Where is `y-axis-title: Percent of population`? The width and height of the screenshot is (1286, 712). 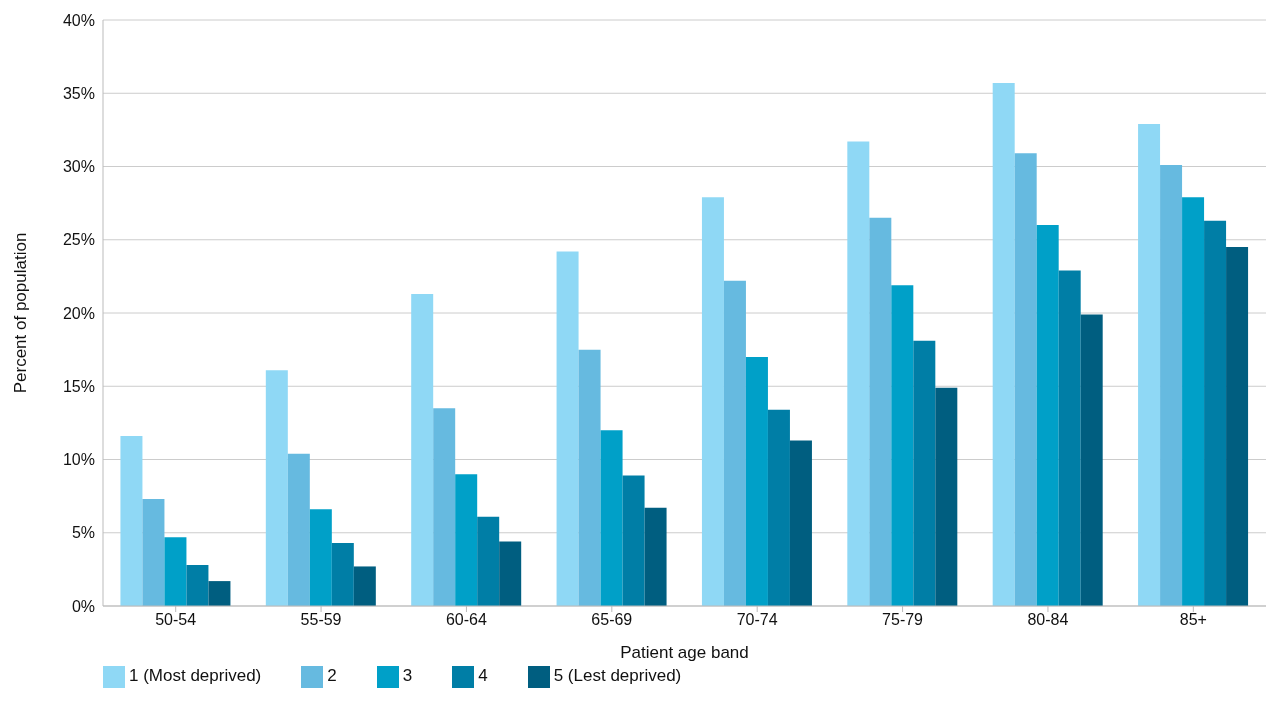 y-axis-title: Percent of population is located at coordinates (21, 313).